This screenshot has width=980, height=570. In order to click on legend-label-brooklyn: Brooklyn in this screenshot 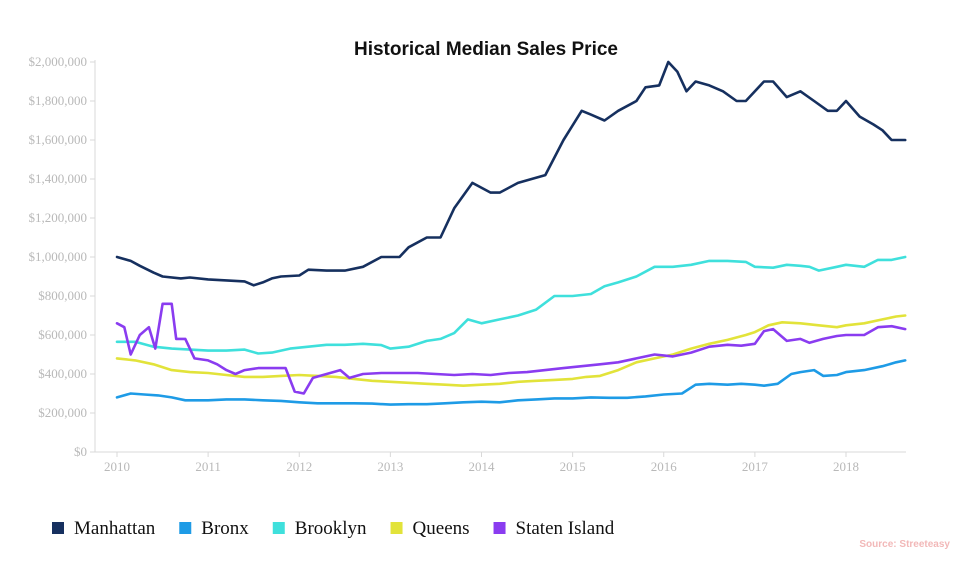, I will do `click(331, 528)`.